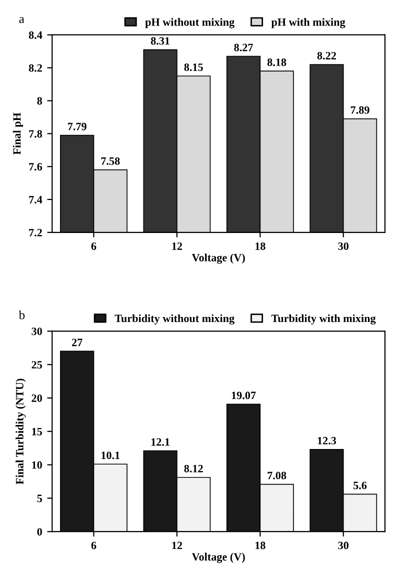 The image size is (401, 581). I want to click on data-label: 5.6, so click(360, 486).